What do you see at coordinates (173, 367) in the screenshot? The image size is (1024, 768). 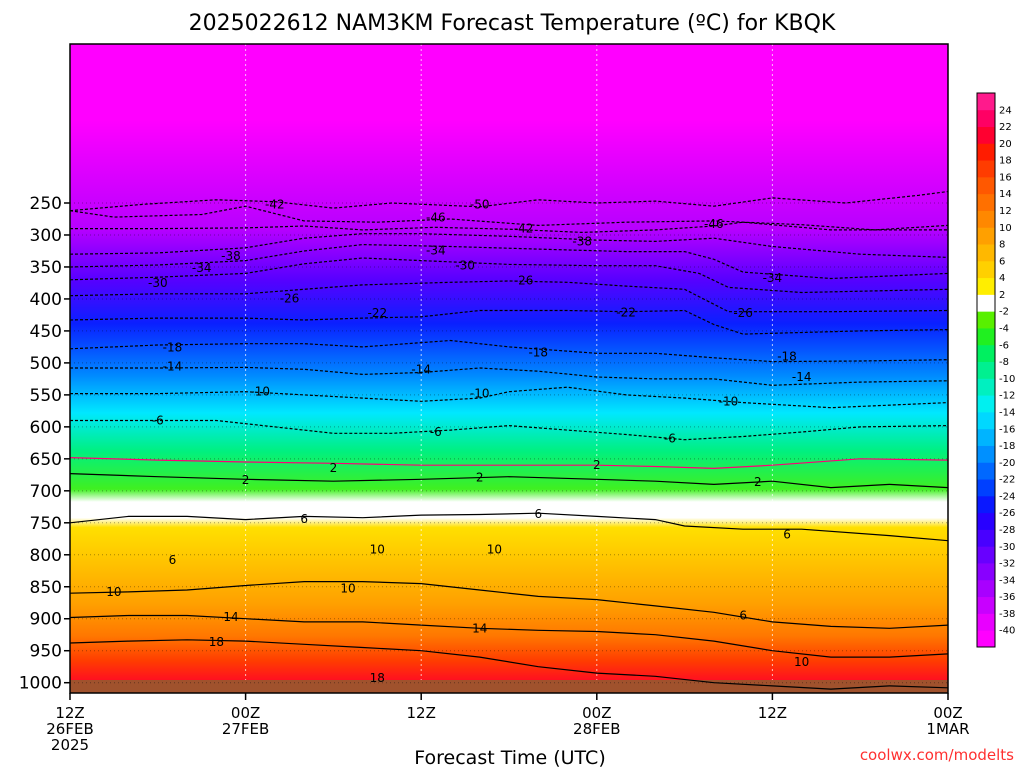 I see `contour-label: -14` at bounding box center [173, 367].